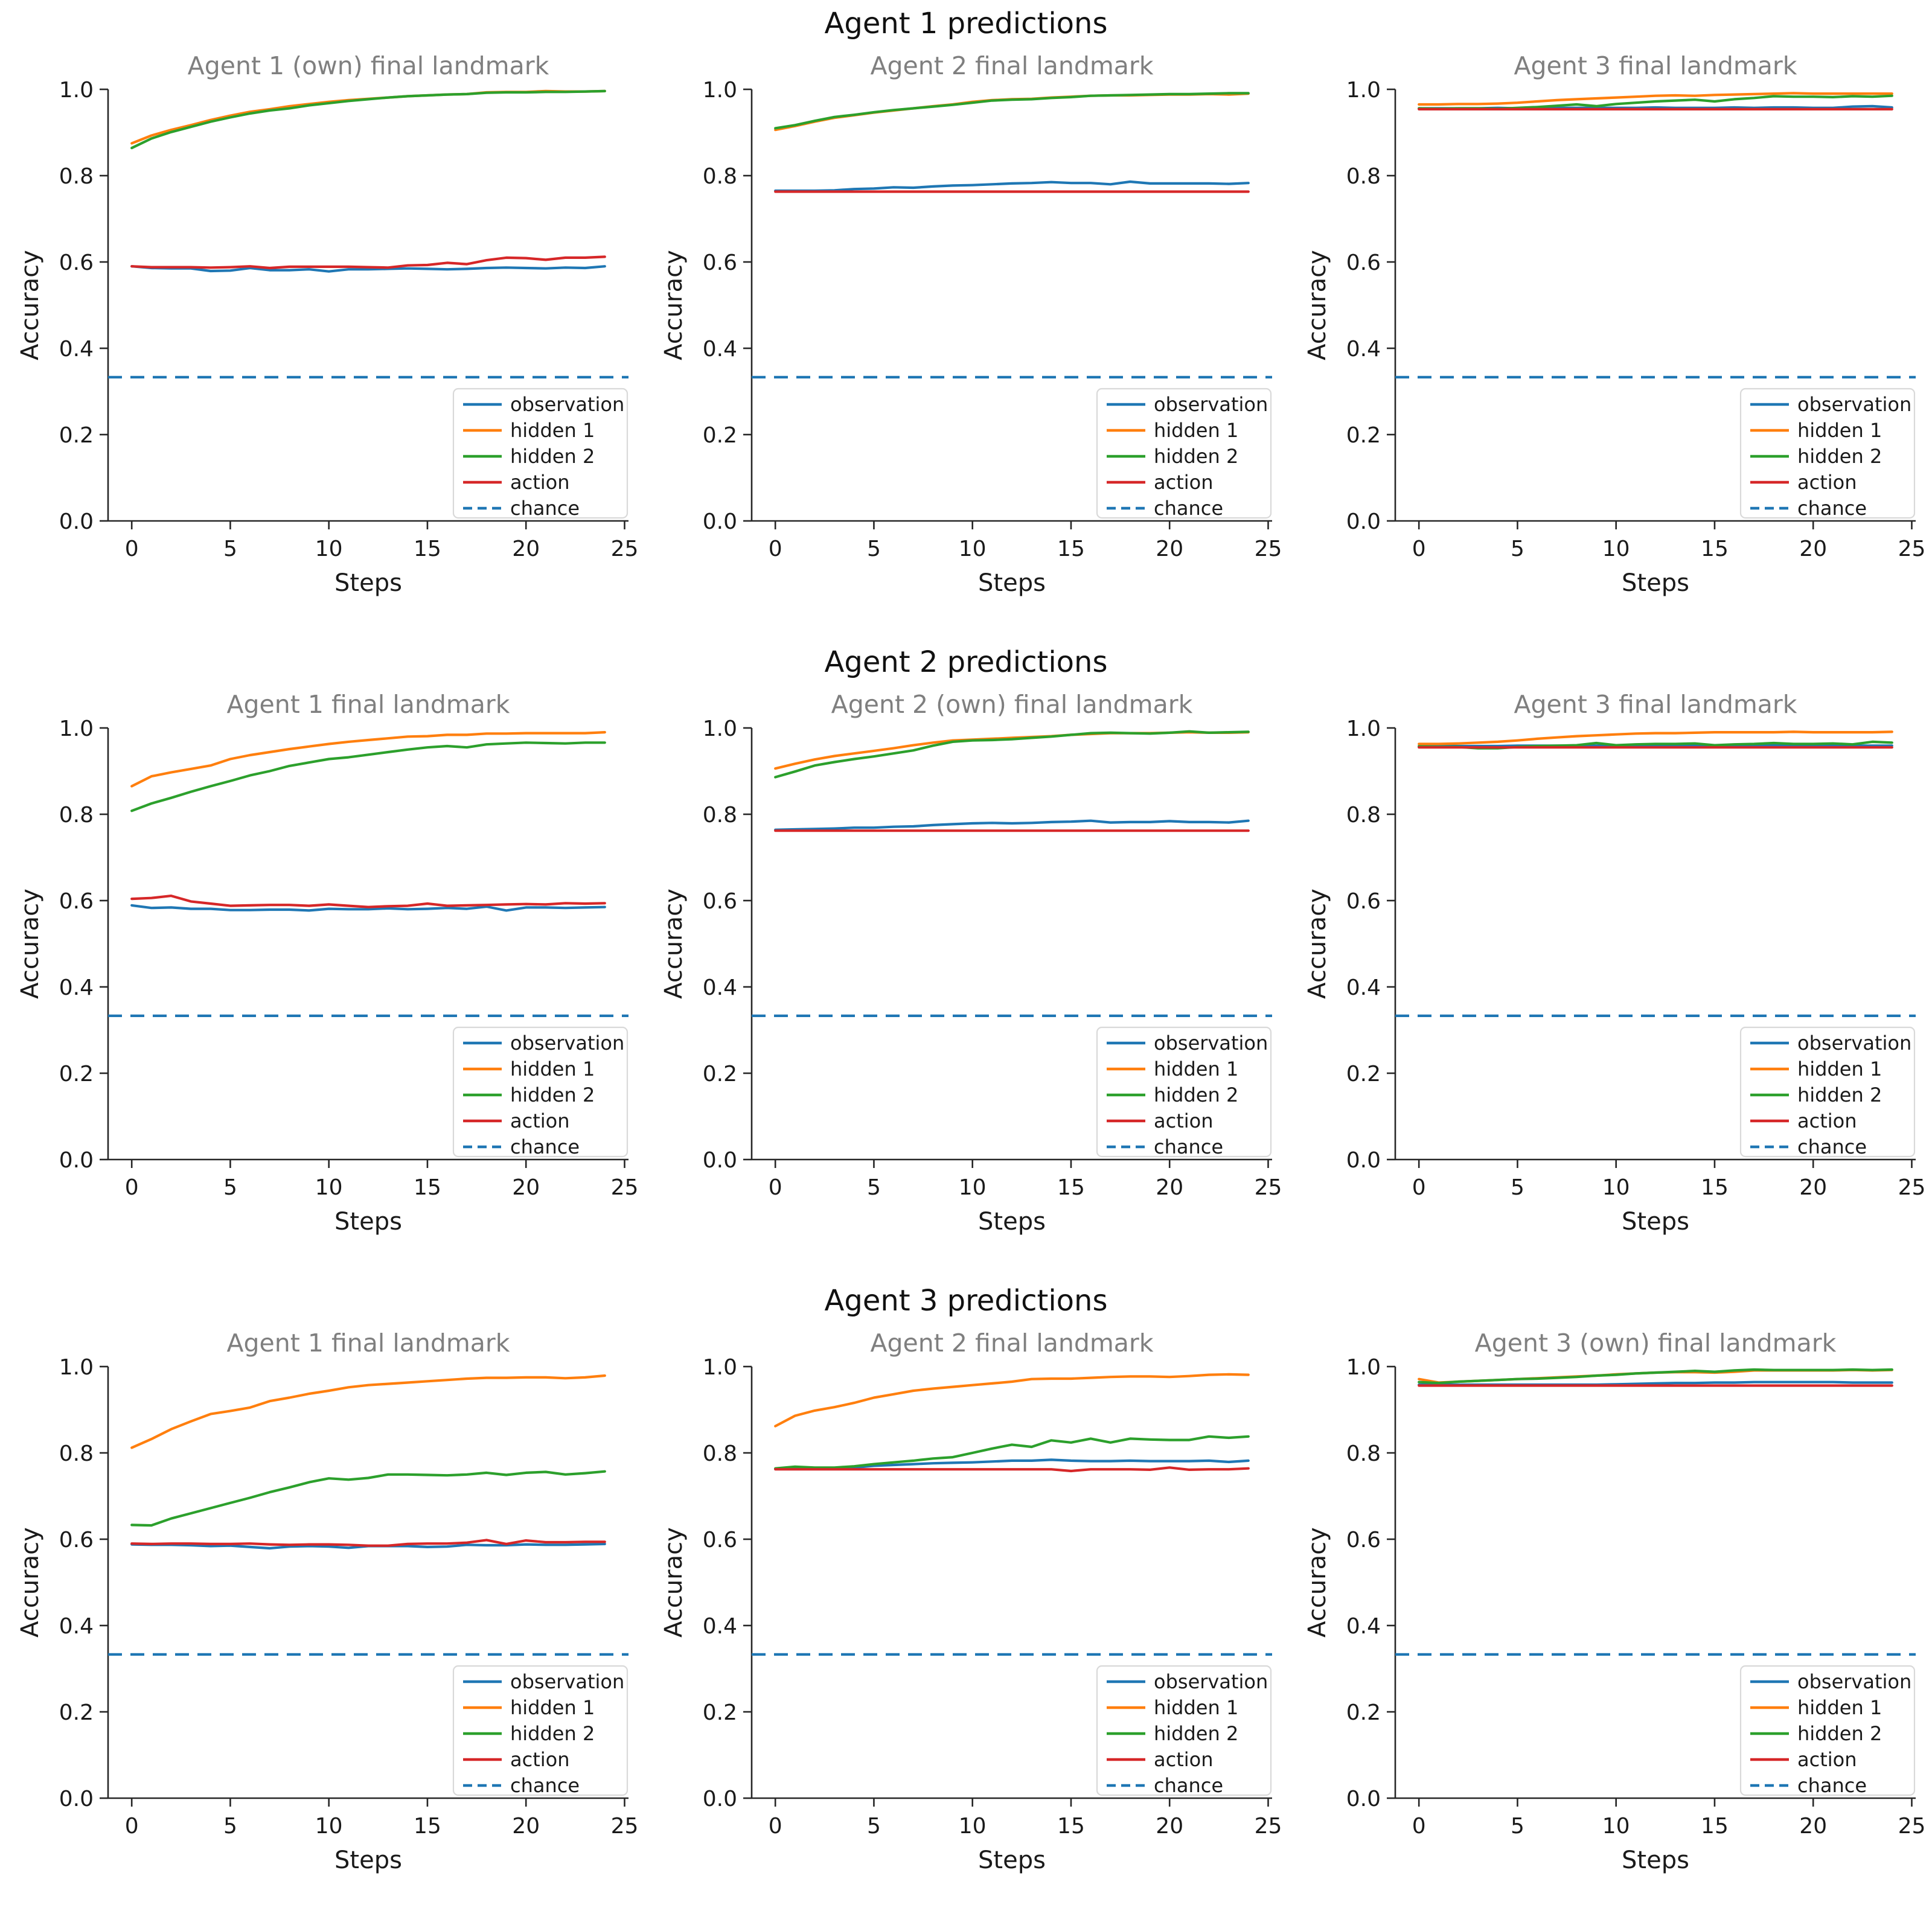  Describe the element at coordinates (368, 901) in the screenshot. I see `series-line-action` at that location.